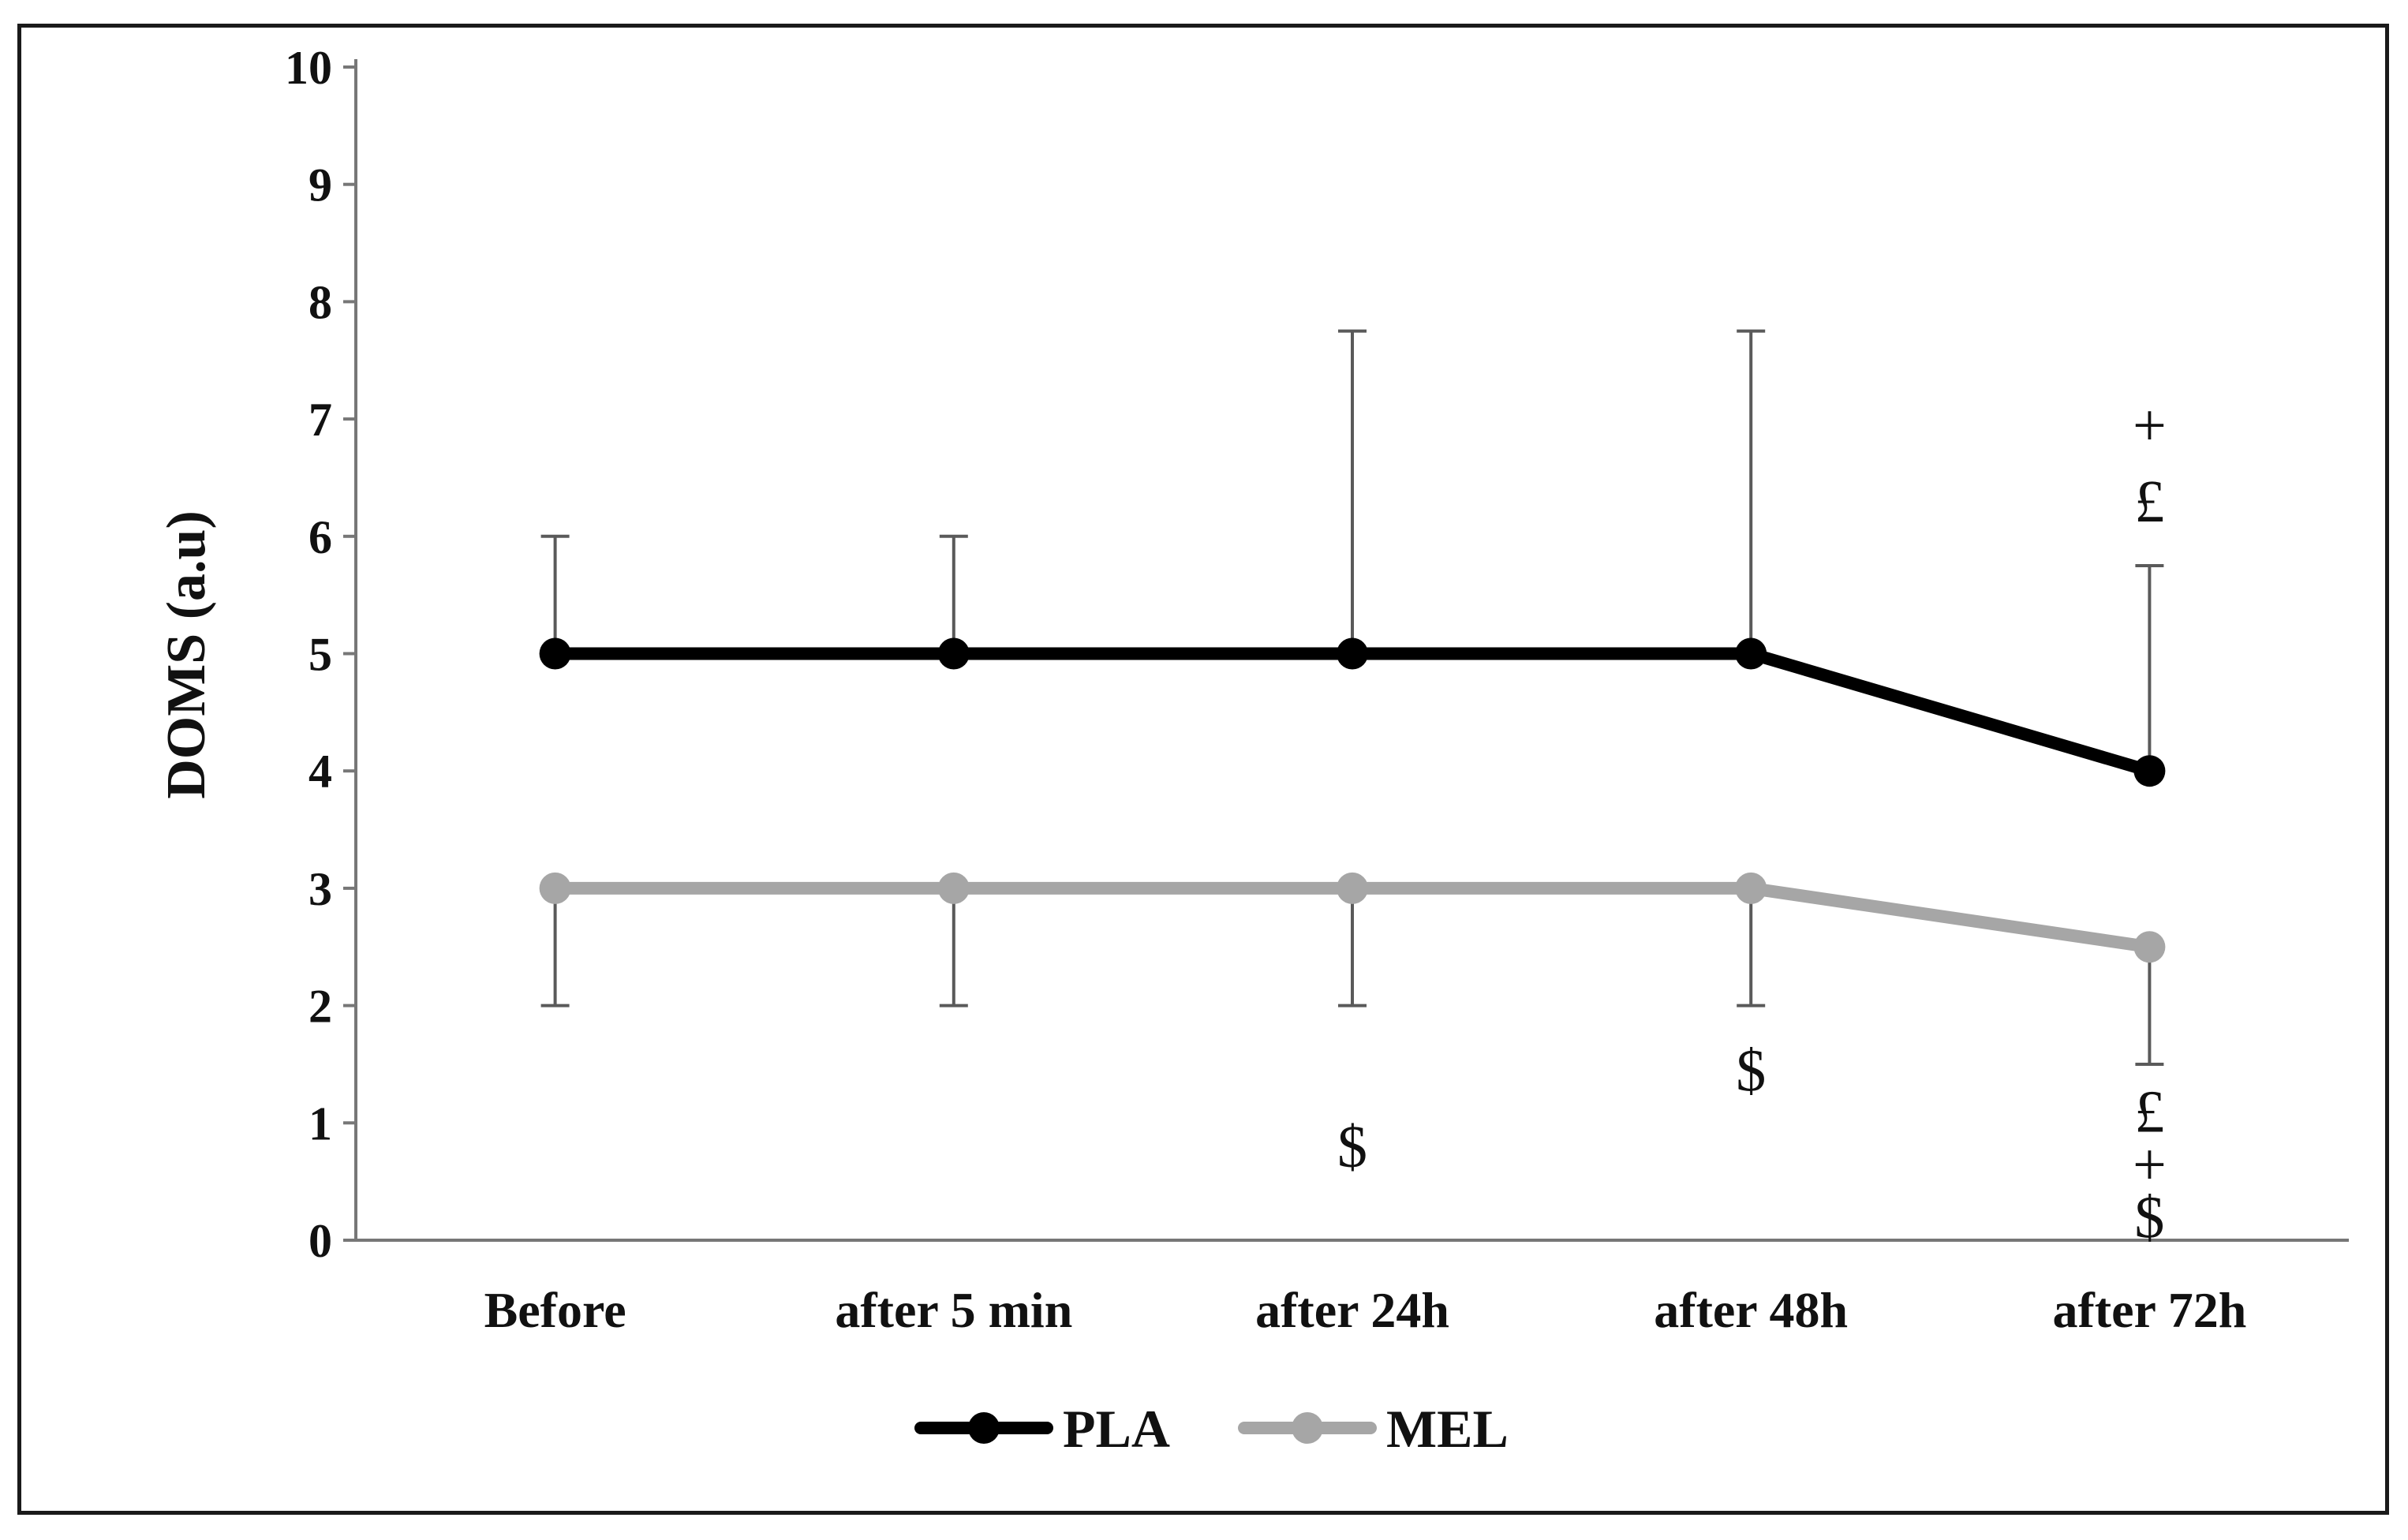  Describe the element at coordinates (1353, 712) in the screenshot. I see `series-line-pla` at that location.